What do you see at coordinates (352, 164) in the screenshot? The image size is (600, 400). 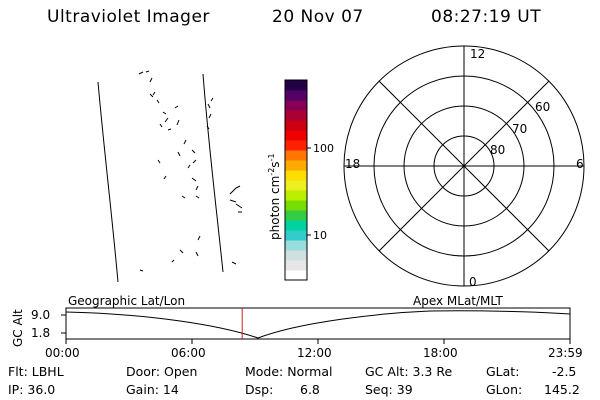 I see `mlt-label-18: 18` at bounding box center [352, 164].